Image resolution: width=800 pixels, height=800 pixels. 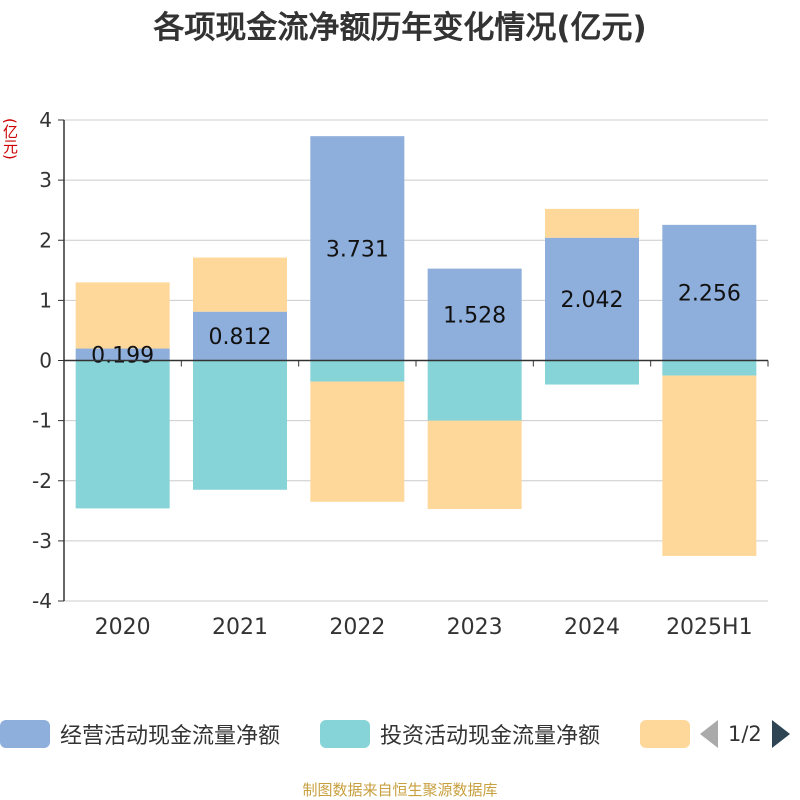 I want to click on data-label: 2.042, so click(x=592, y=300).